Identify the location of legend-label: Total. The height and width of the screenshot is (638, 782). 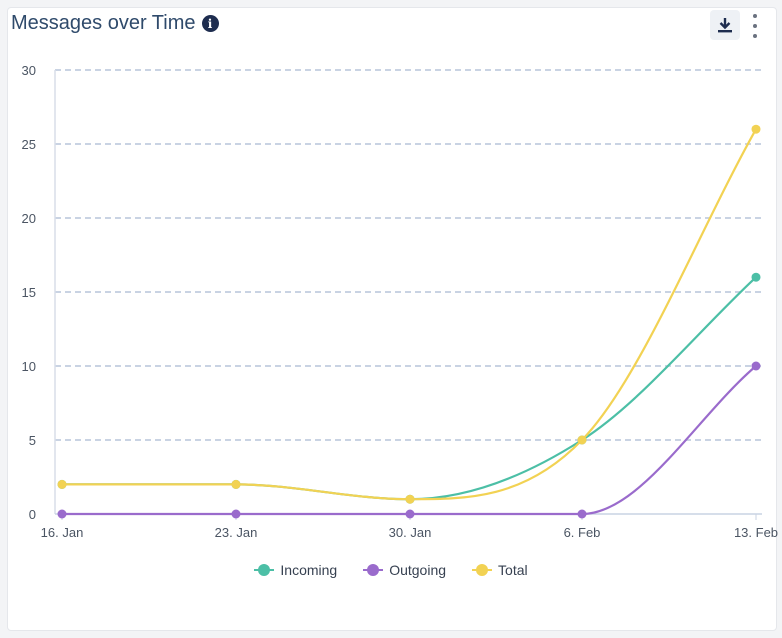
(513, 570).